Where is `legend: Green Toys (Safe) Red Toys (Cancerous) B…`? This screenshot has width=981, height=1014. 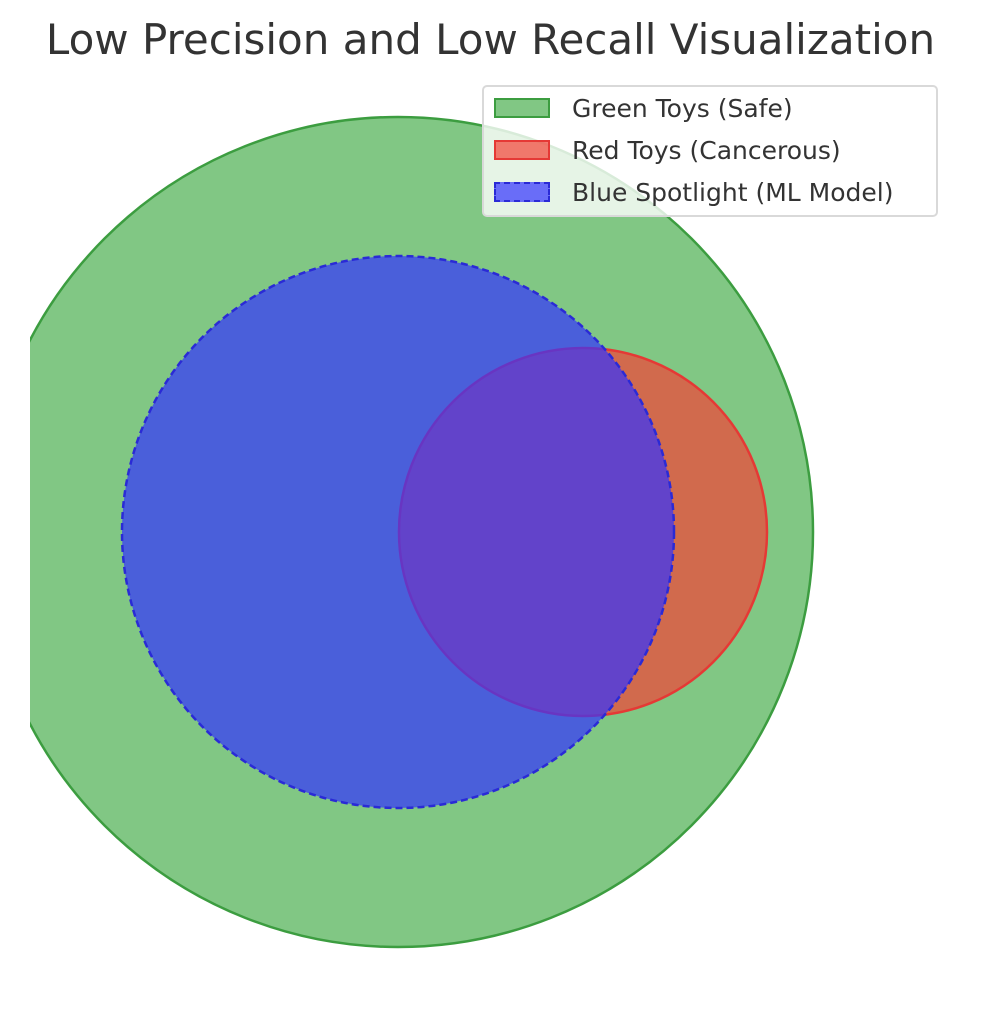
legend: Green Toys (Safe) Red Toys (Cancerous) B… is located at coordinates (710, 151).